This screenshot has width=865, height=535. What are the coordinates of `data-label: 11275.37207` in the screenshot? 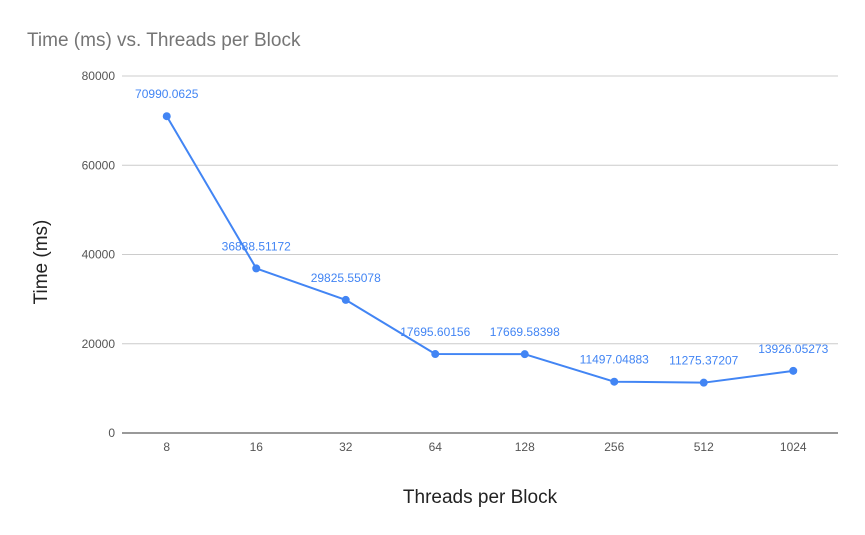 It's located at (704, 361).